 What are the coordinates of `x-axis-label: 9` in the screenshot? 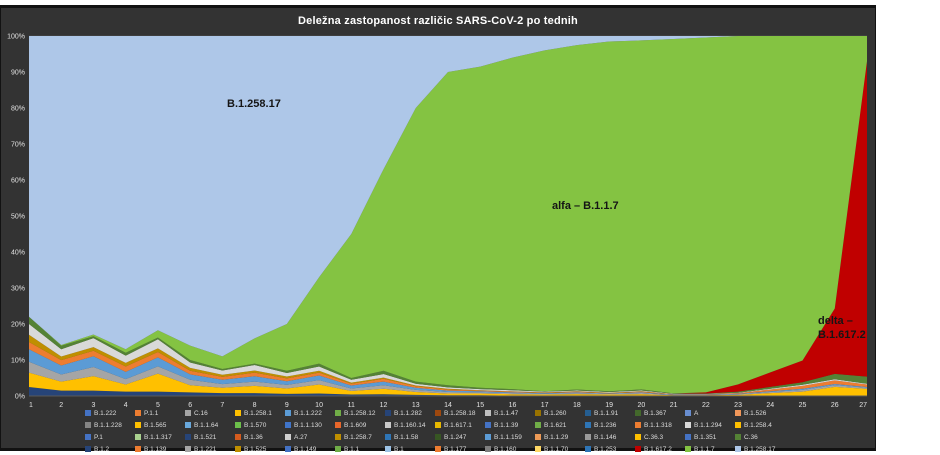 It's located at (287, 405).